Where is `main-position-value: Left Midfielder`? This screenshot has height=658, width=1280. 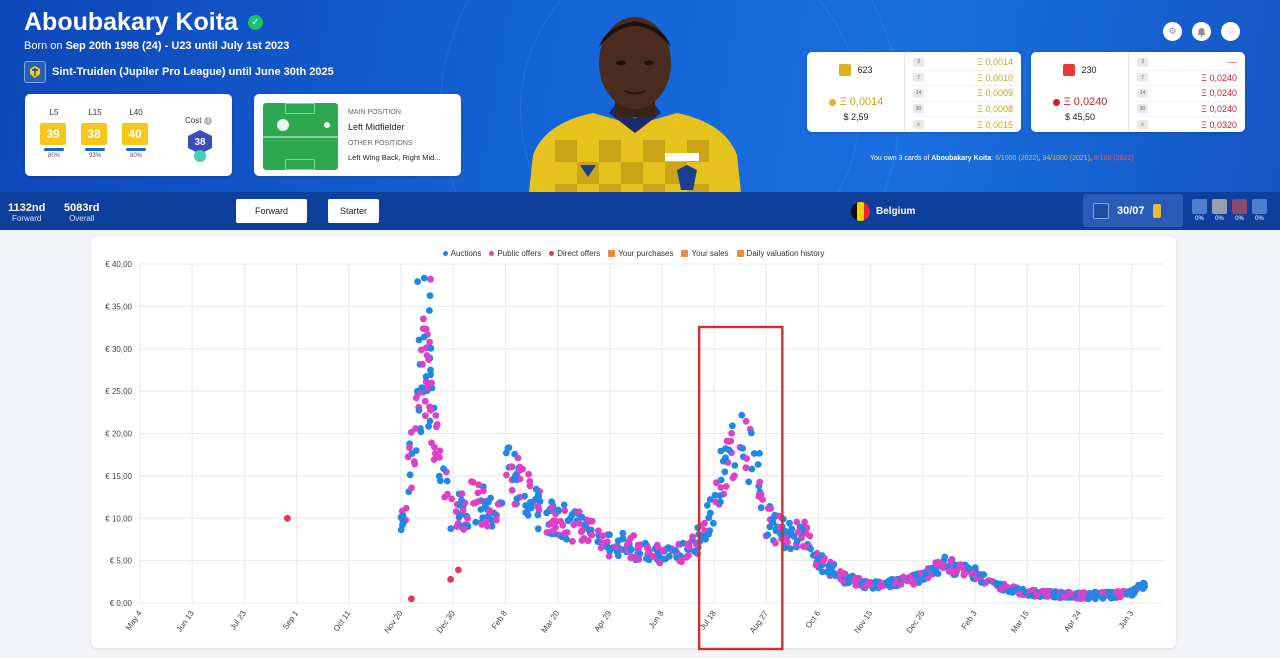 main-position-value: Left Midfielder is located at coordinates (376, 127).